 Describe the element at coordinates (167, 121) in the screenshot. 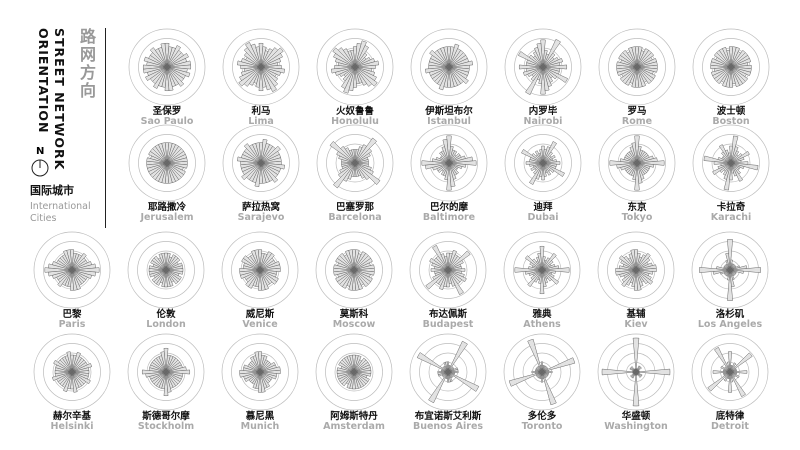

I see `city-name-en: Sao Paulo` at that location.